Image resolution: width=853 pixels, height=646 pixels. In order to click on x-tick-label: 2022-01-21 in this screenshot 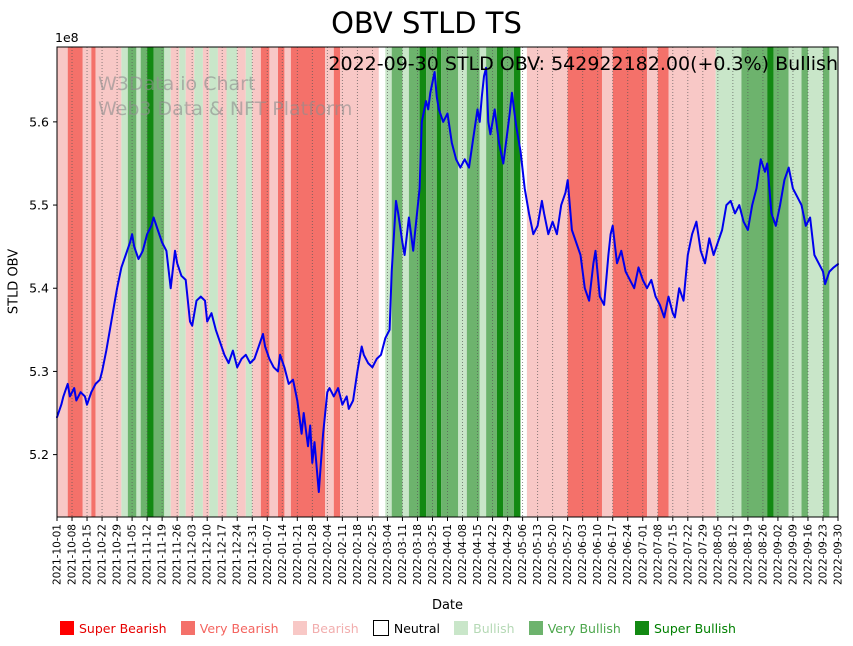, I will do `click(298, 554)`.